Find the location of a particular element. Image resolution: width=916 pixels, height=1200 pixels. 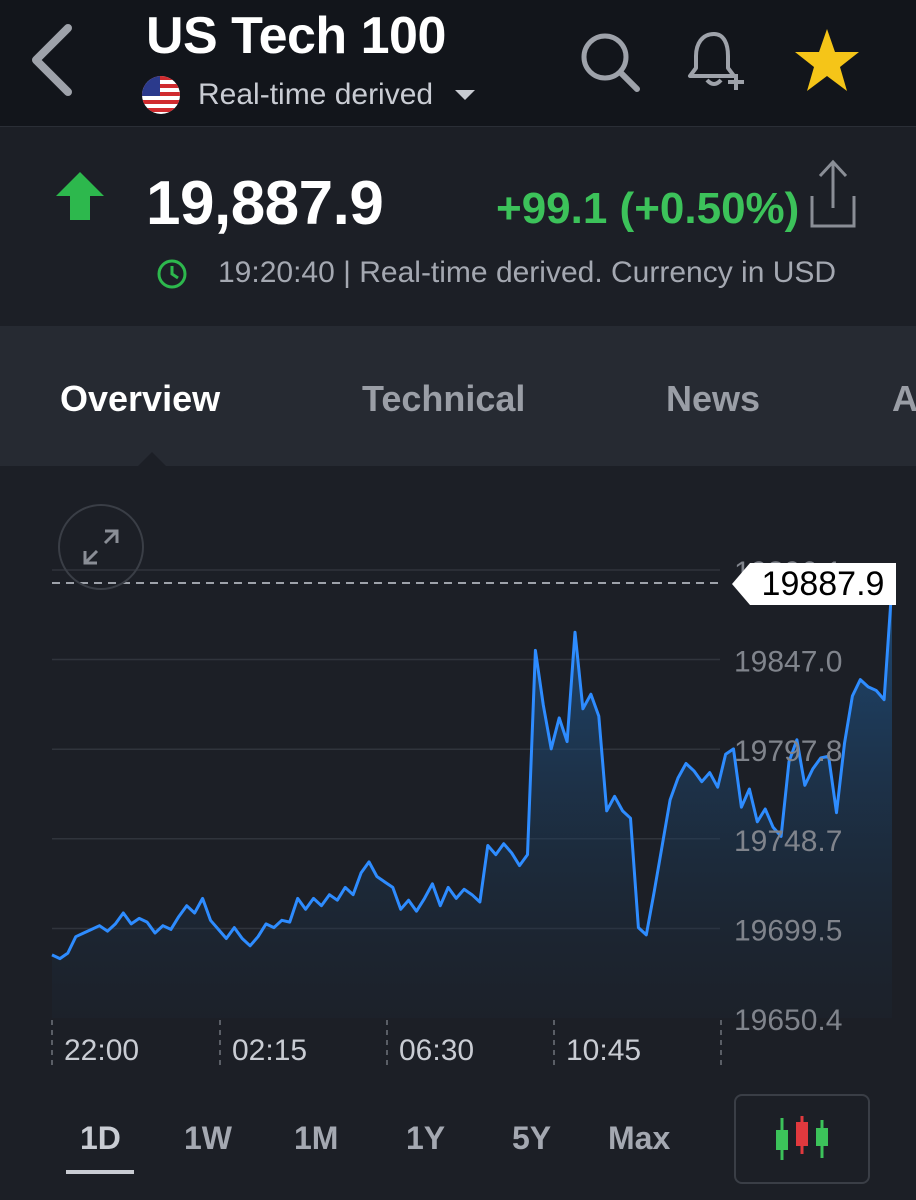

tab-more: A is located at coordinates (904, 398).